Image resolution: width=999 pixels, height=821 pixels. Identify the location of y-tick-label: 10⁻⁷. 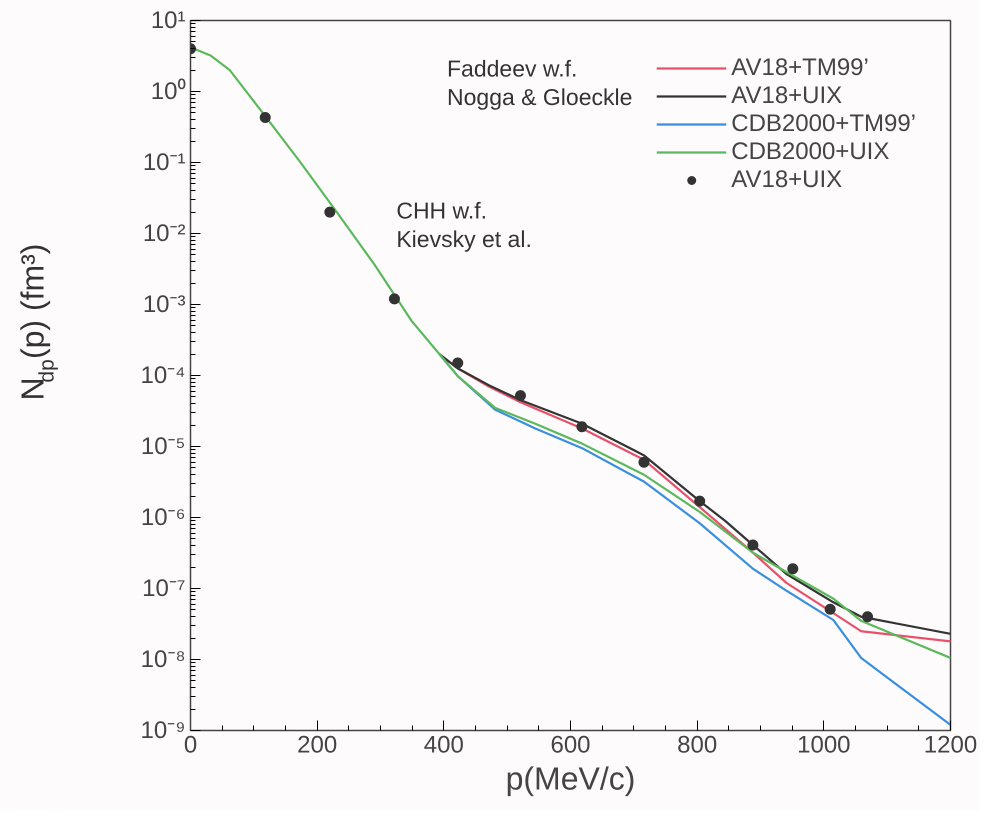
(164, 588).